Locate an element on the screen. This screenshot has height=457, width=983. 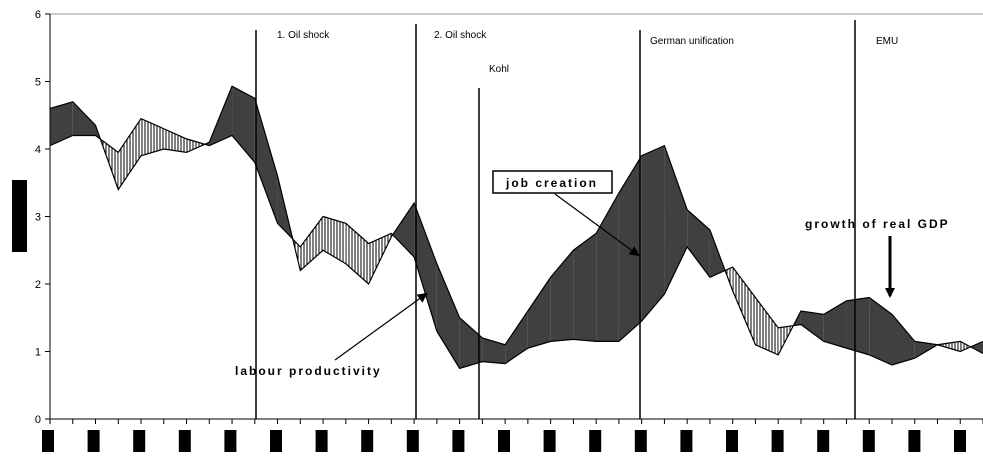
y-axis-label-block is located at coordinates (19, 216).